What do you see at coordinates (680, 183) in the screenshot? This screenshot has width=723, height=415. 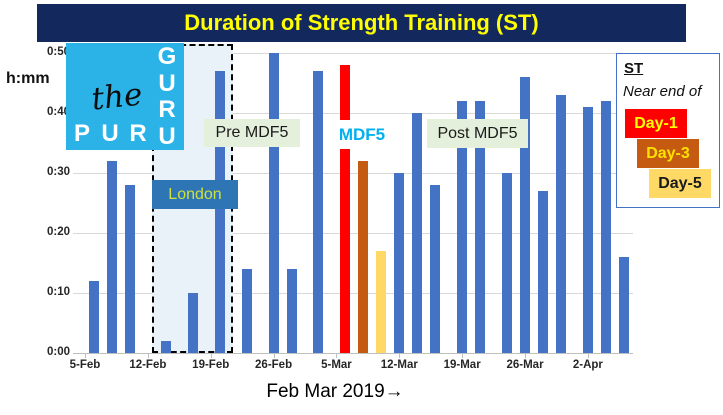 I see `legend-item-day-5: Day-5` at bounding box center [680, 183].